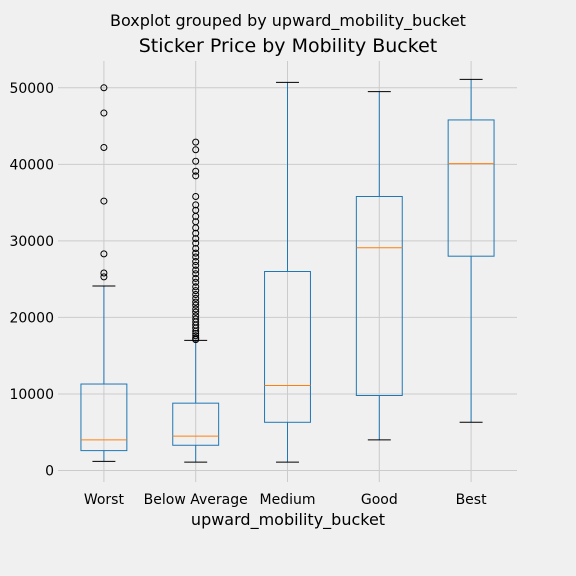 The image size is (576, 576). I want to click on y-tick-label: 30000, so click(31, 242).